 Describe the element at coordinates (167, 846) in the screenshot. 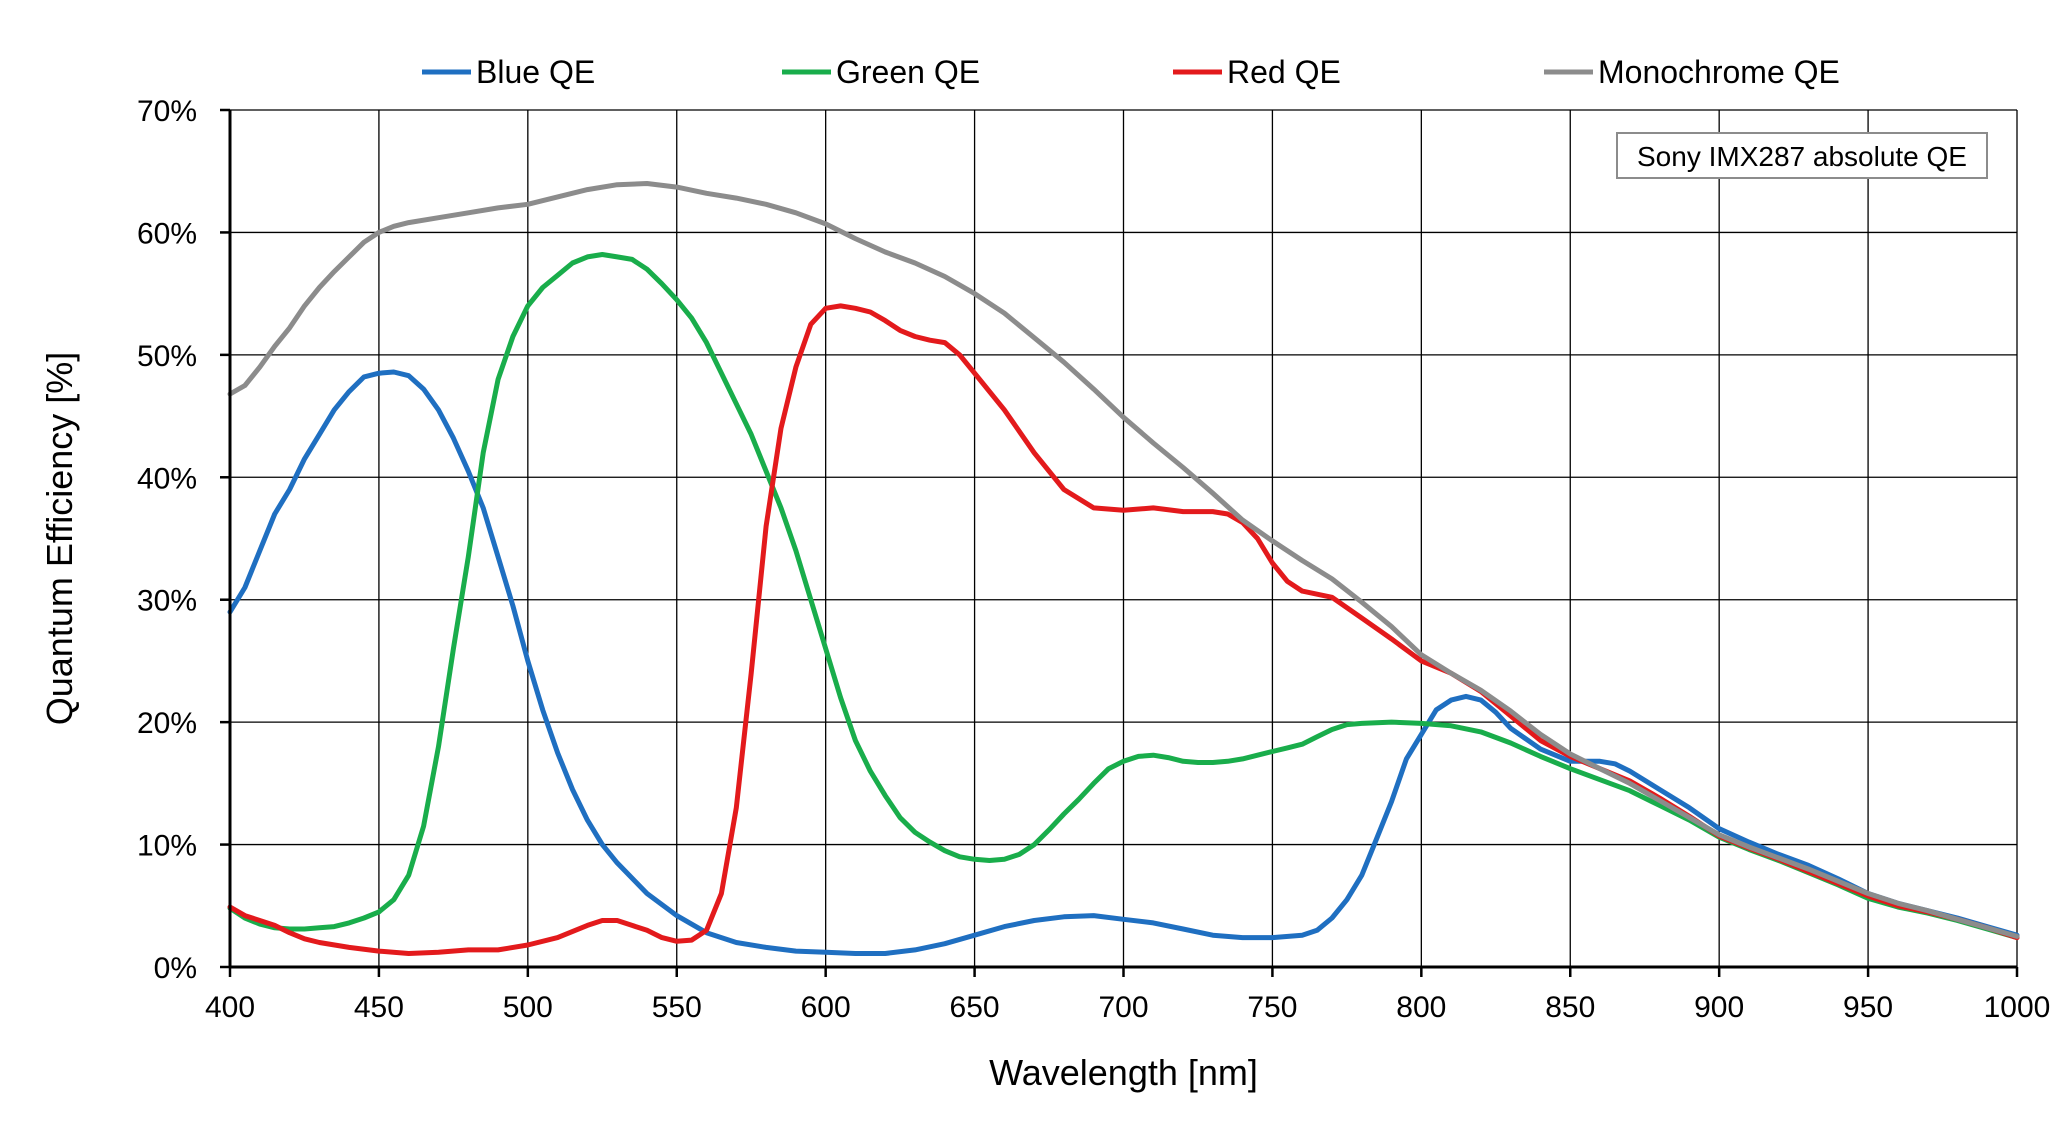

I see `y-tick-label: 10%` at that location.